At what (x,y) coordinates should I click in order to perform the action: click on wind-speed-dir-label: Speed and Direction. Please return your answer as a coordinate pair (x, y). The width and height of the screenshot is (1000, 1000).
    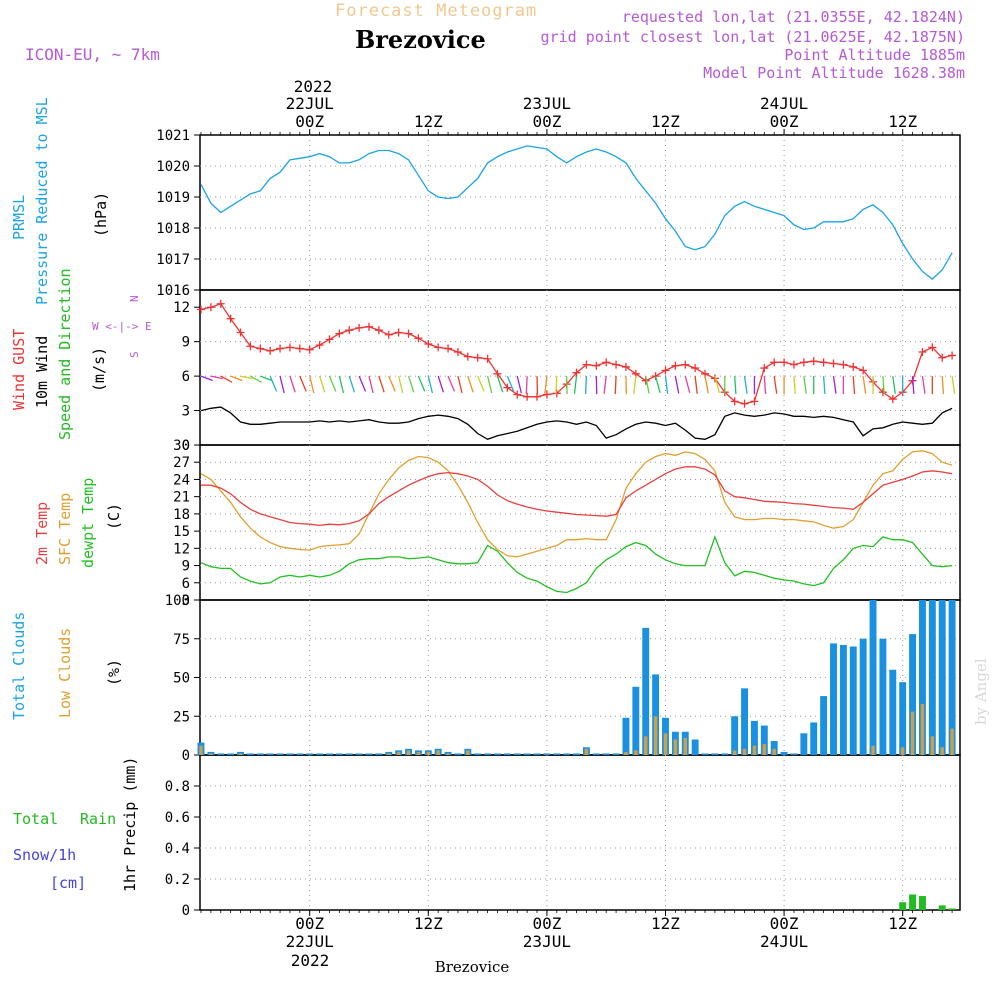
    Looking at the image, I should click on (65, 354).